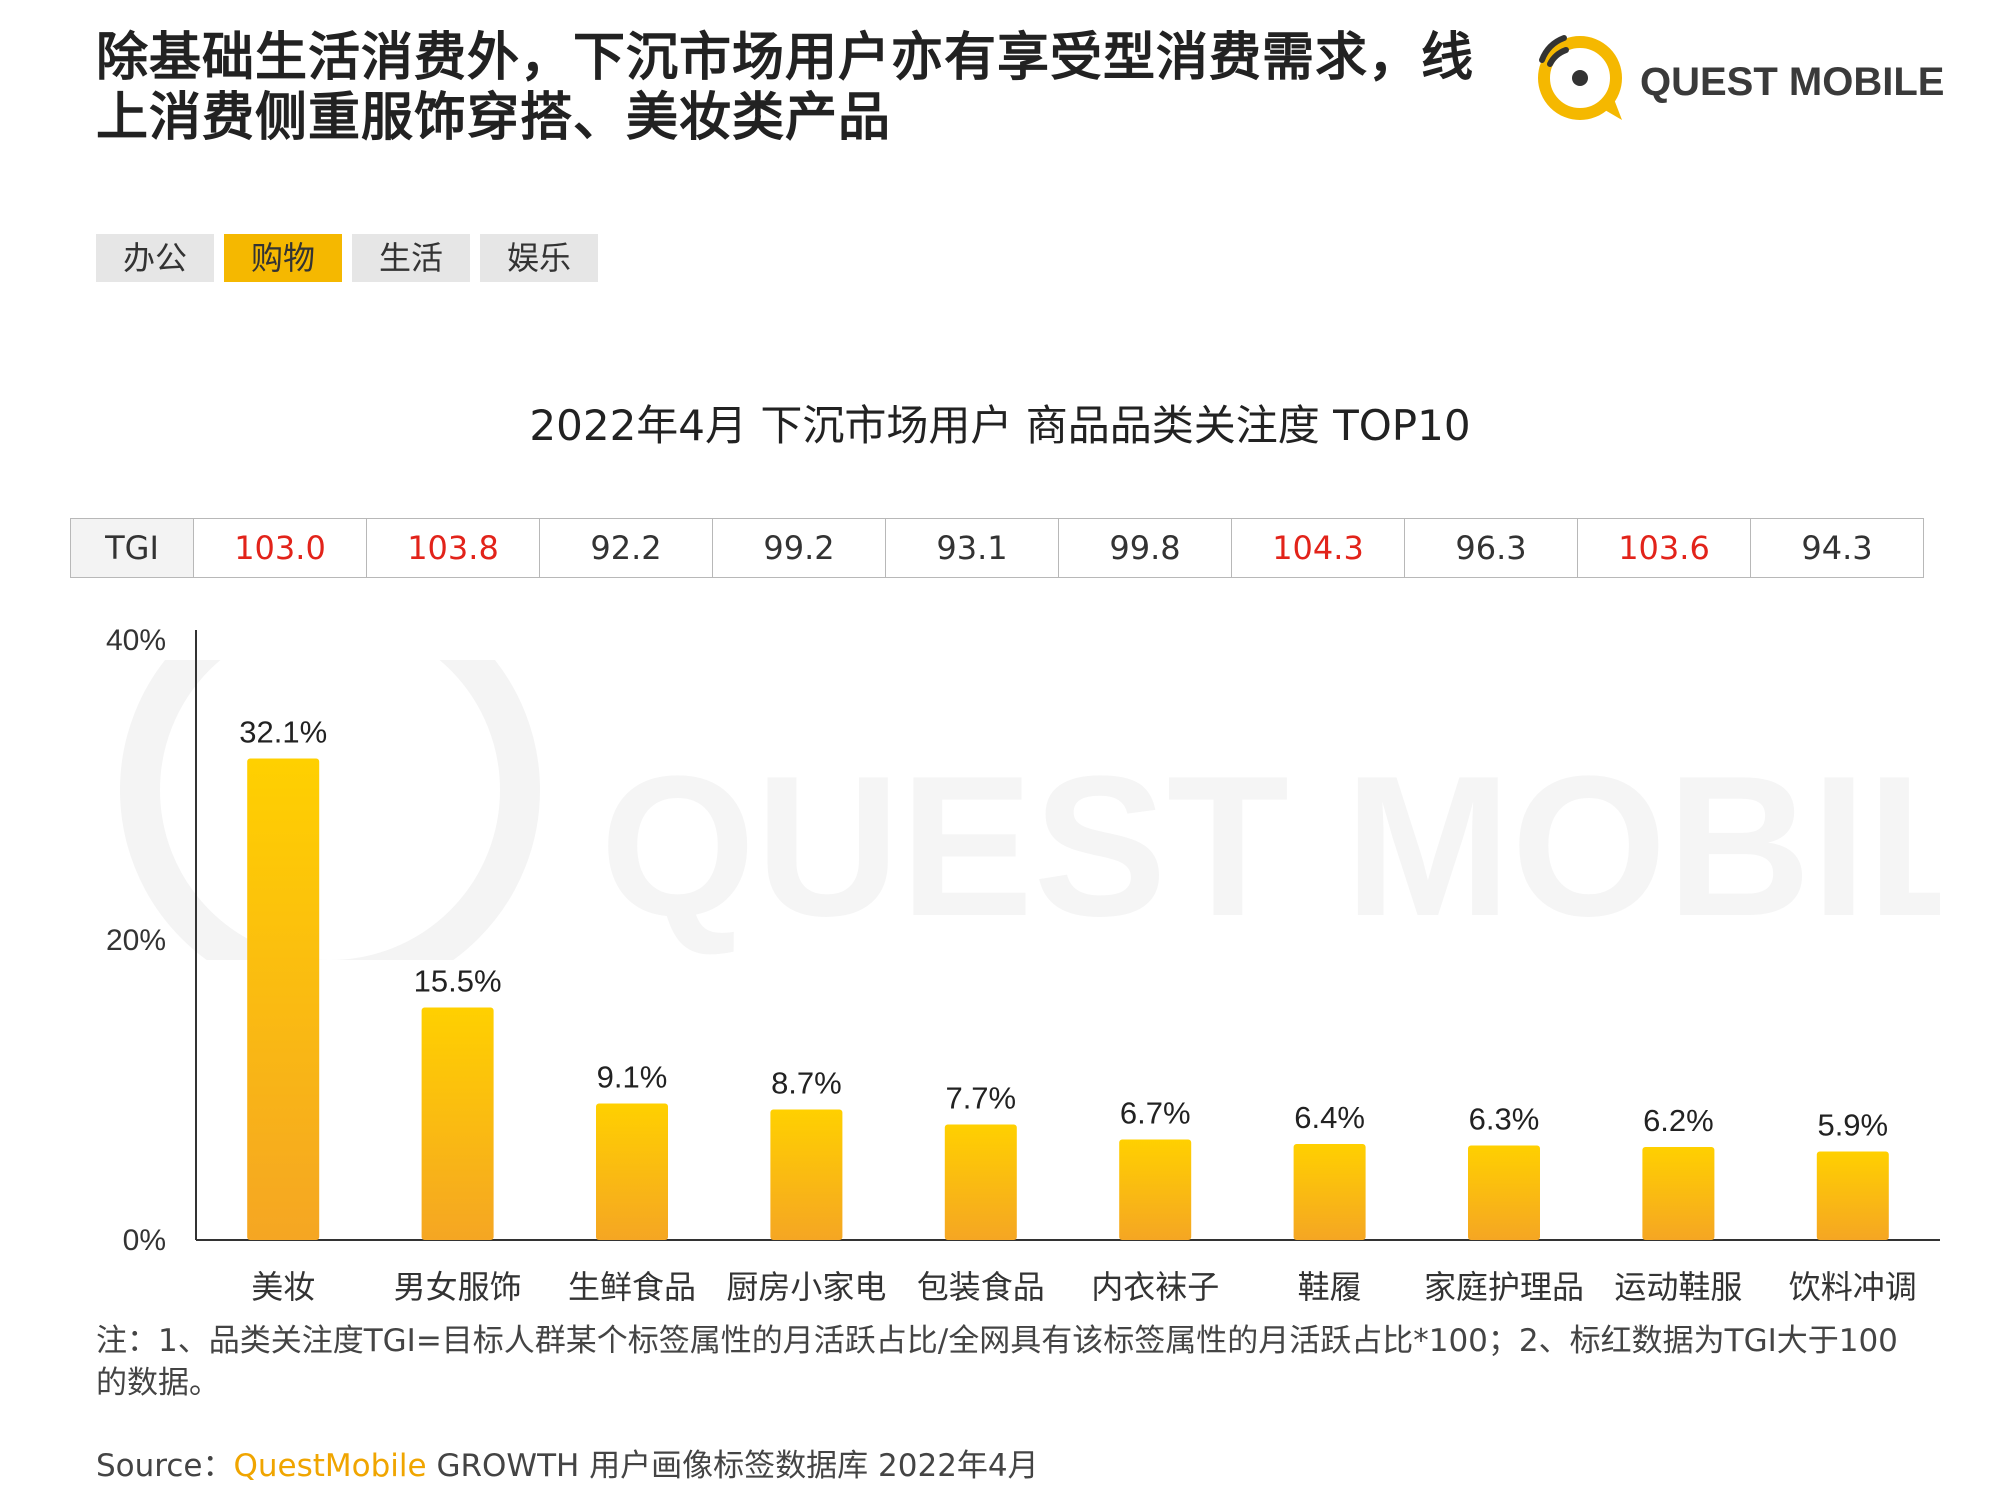 The height and width of the screenshot is (1500, 2000). I want to click on x-tick-label: 厨房小家电, so click(806, 1287).